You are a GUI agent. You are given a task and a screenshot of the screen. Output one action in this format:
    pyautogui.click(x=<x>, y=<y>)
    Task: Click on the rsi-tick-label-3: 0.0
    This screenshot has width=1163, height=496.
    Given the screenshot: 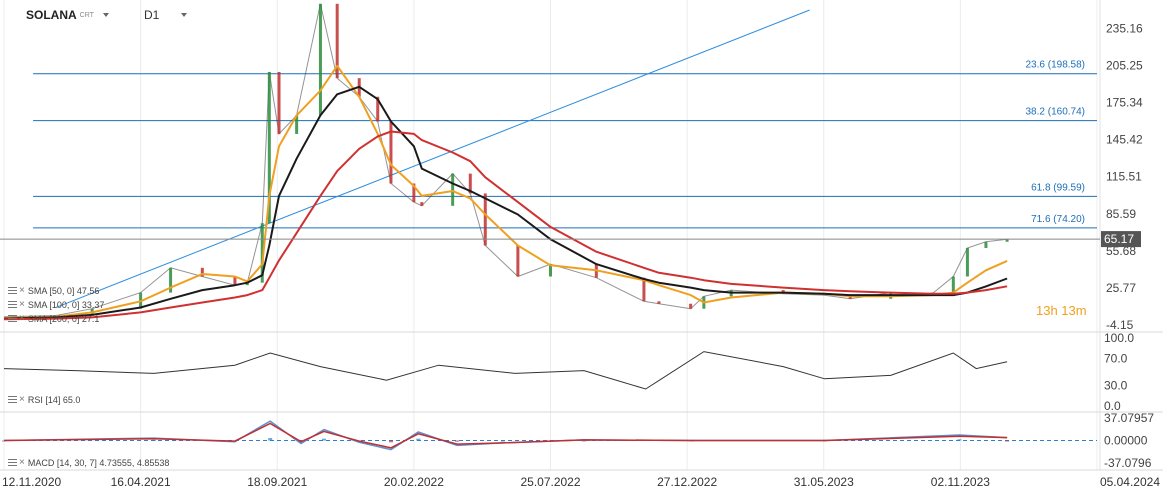 What is the action you would take?
    pyautogui.click(x=1112, y=406)
    